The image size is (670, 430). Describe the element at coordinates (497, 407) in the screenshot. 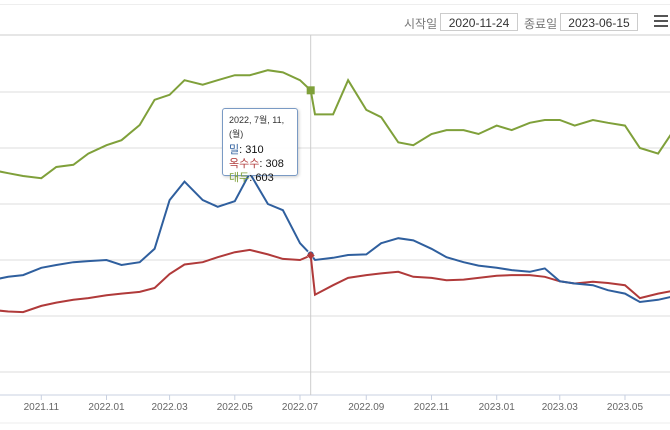

I see `x-tick-label: 2023.01` at that location.